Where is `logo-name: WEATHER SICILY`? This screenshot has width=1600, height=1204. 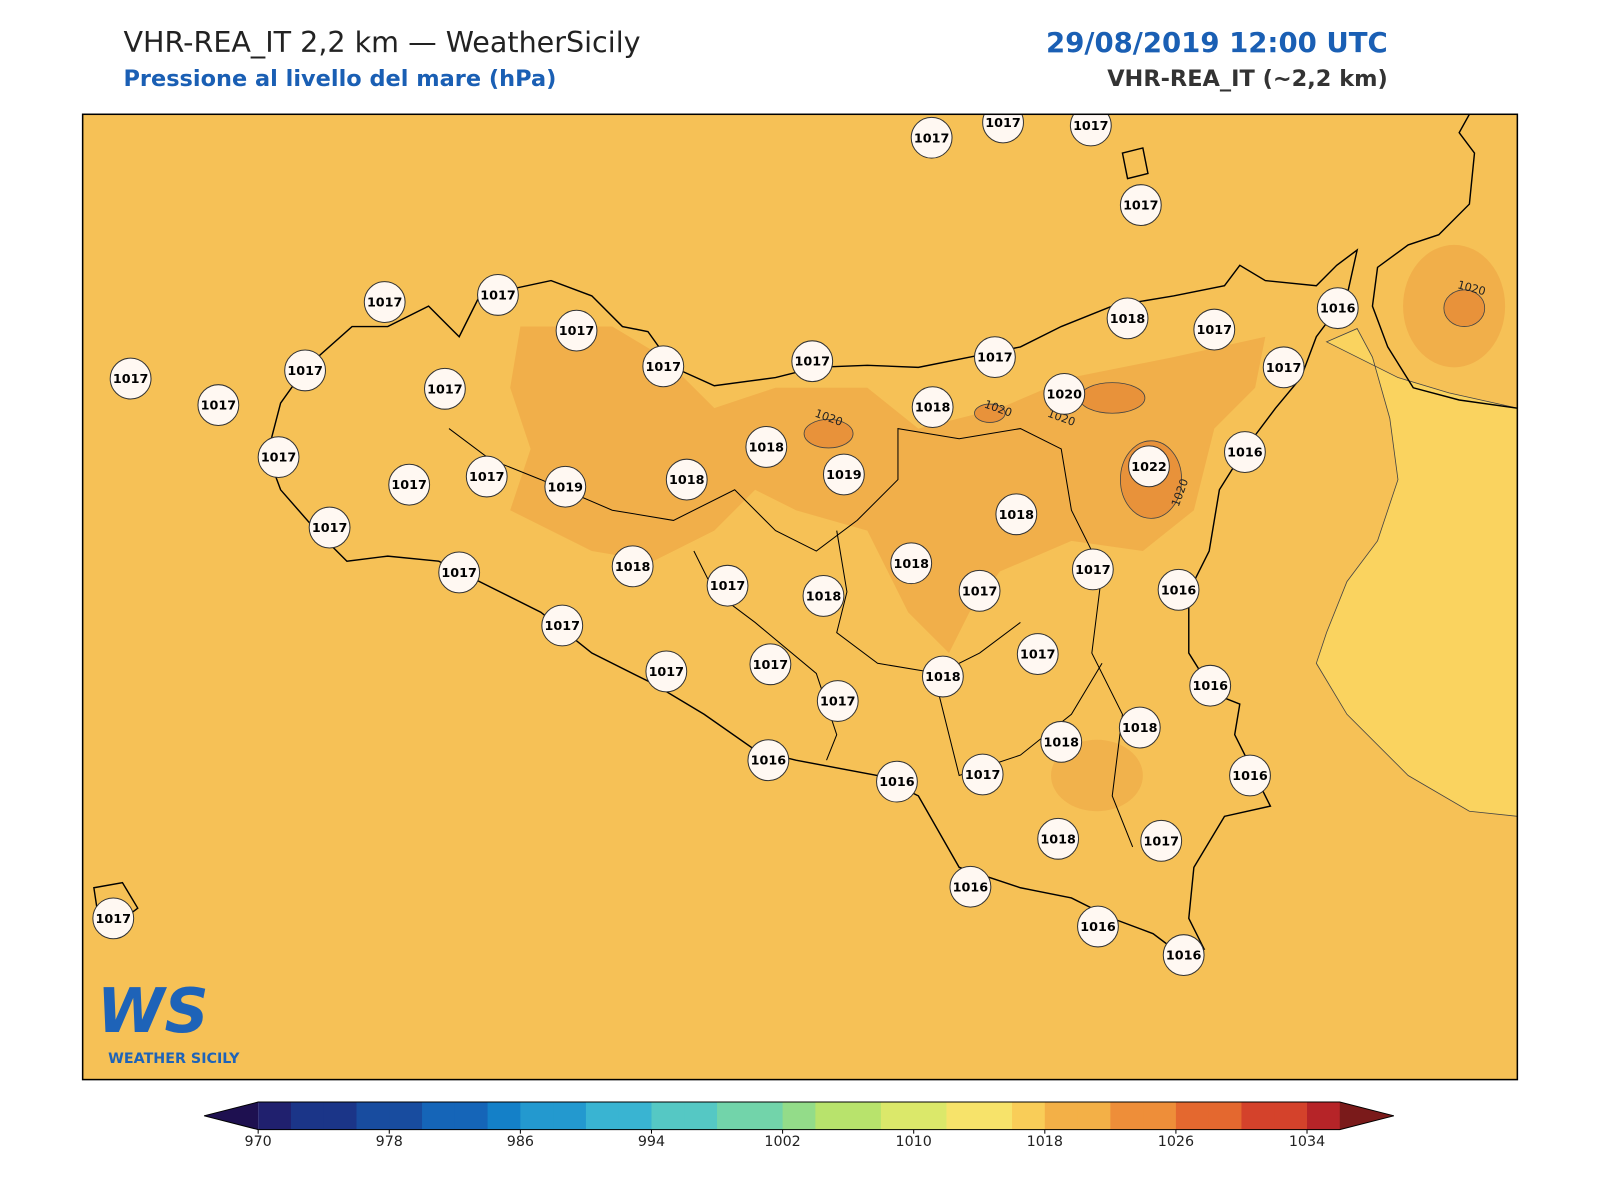 logo-name: WEATHER SICILY is located at coordinates (174, 1059).